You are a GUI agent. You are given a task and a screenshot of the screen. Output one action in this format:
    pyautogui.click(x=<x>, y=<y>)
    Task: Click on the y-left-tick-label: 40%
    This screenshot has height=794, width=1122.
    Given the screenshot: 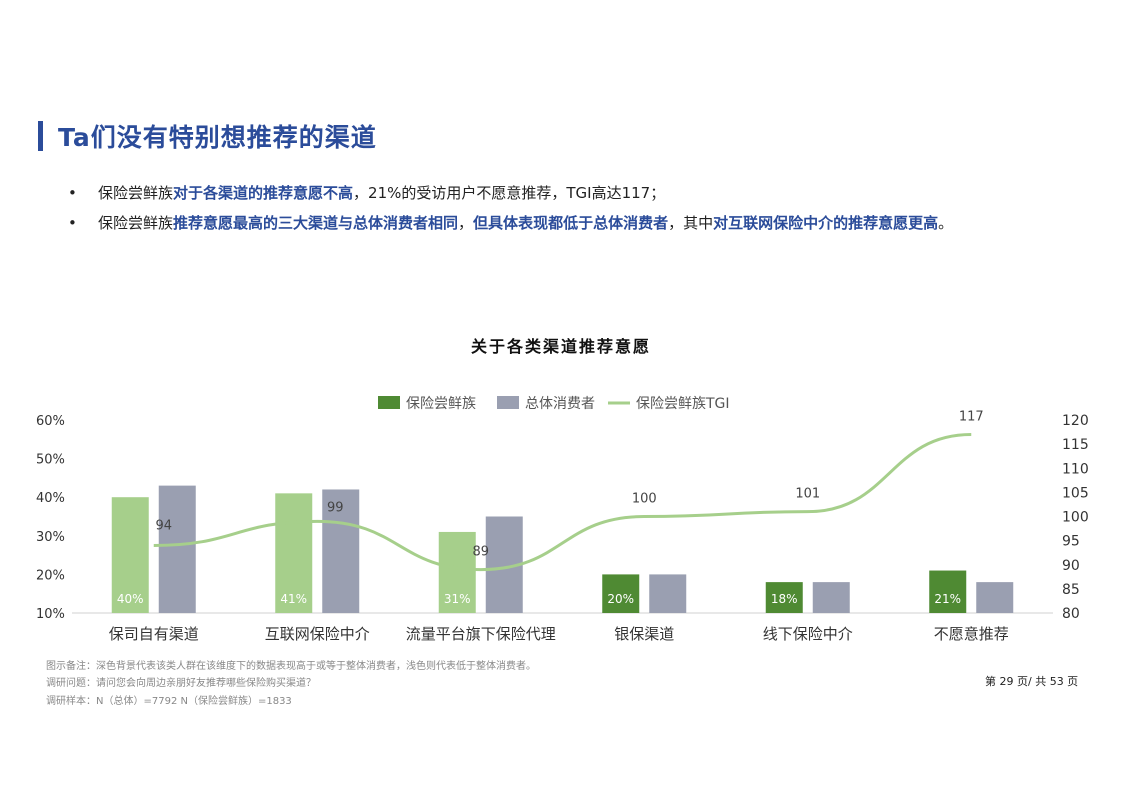 What is the action you would take?
    pyautogui.click(x=50, y=498)
    